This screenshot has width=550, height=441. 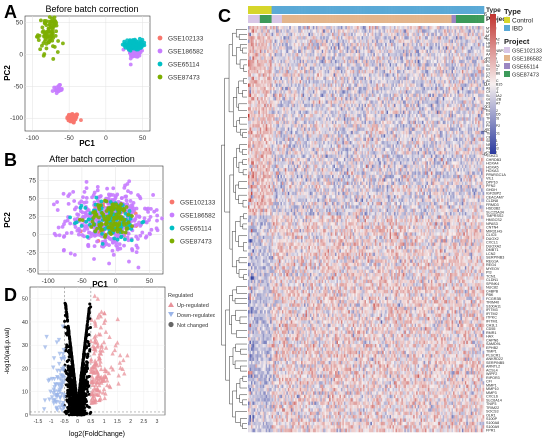 I want to click on y-tick-label: -50, so click(x=32, y=270).